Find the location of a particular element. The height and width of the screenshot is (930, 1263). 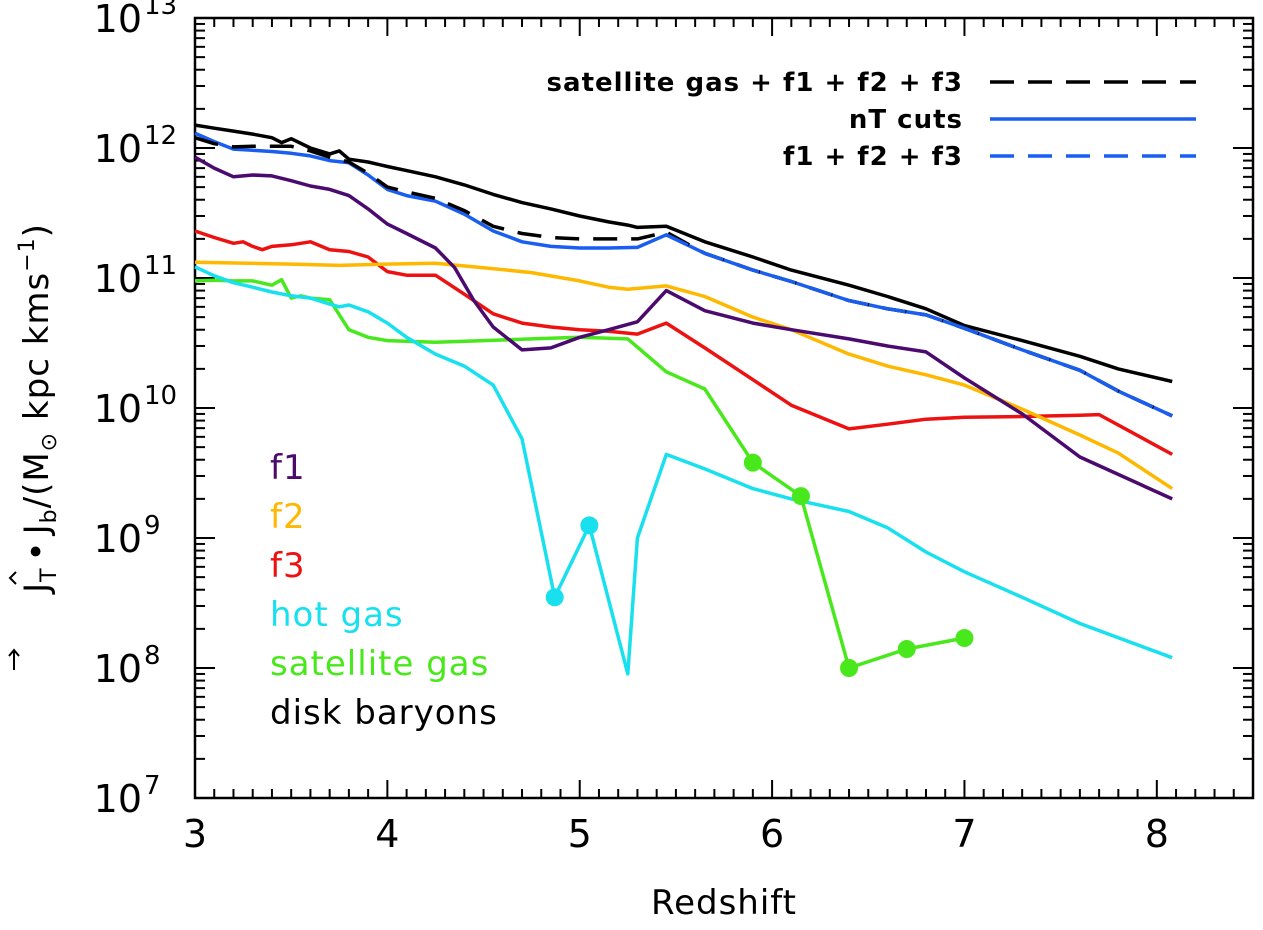

y-title-sun-symbol: ⊙ is located at coordinates (49, 441).